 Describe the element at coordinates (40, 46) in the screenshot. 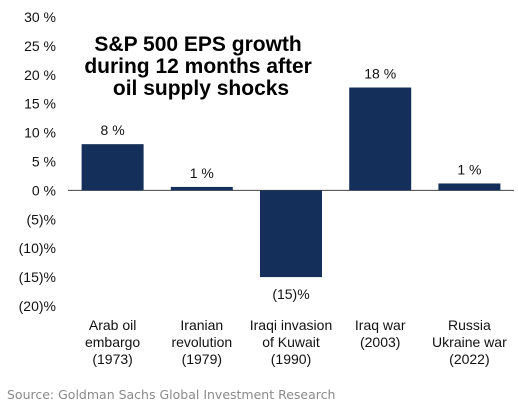

I see `y-tick-label: 25 %` at that location.